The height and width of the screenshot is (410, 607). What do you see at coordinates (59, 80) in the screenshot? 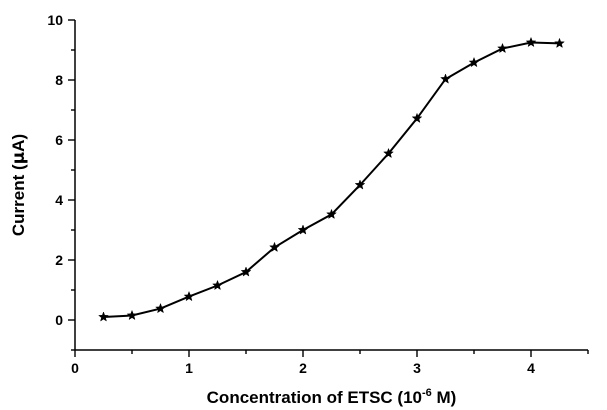
I see `y-tick-label: 8` at bounding box center [59, 80].